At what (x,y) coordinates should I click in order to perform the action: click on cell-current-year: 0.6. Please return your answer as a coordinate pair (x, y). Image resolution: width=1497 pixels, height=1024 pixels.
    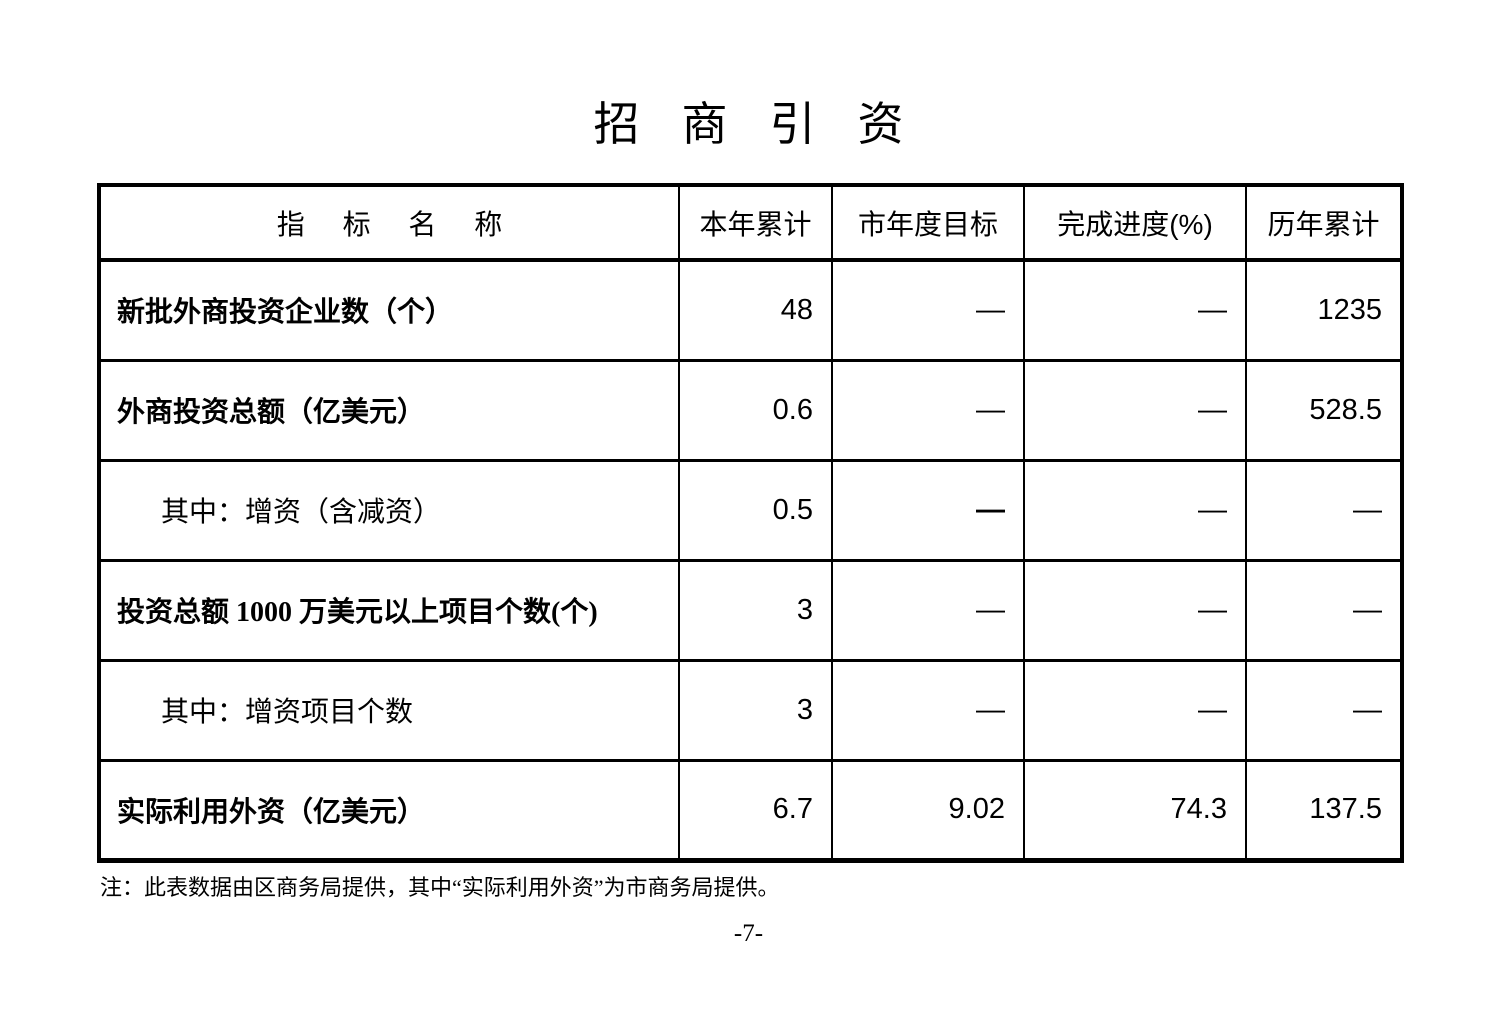
    Looking at the image, I should click on (755, 410).